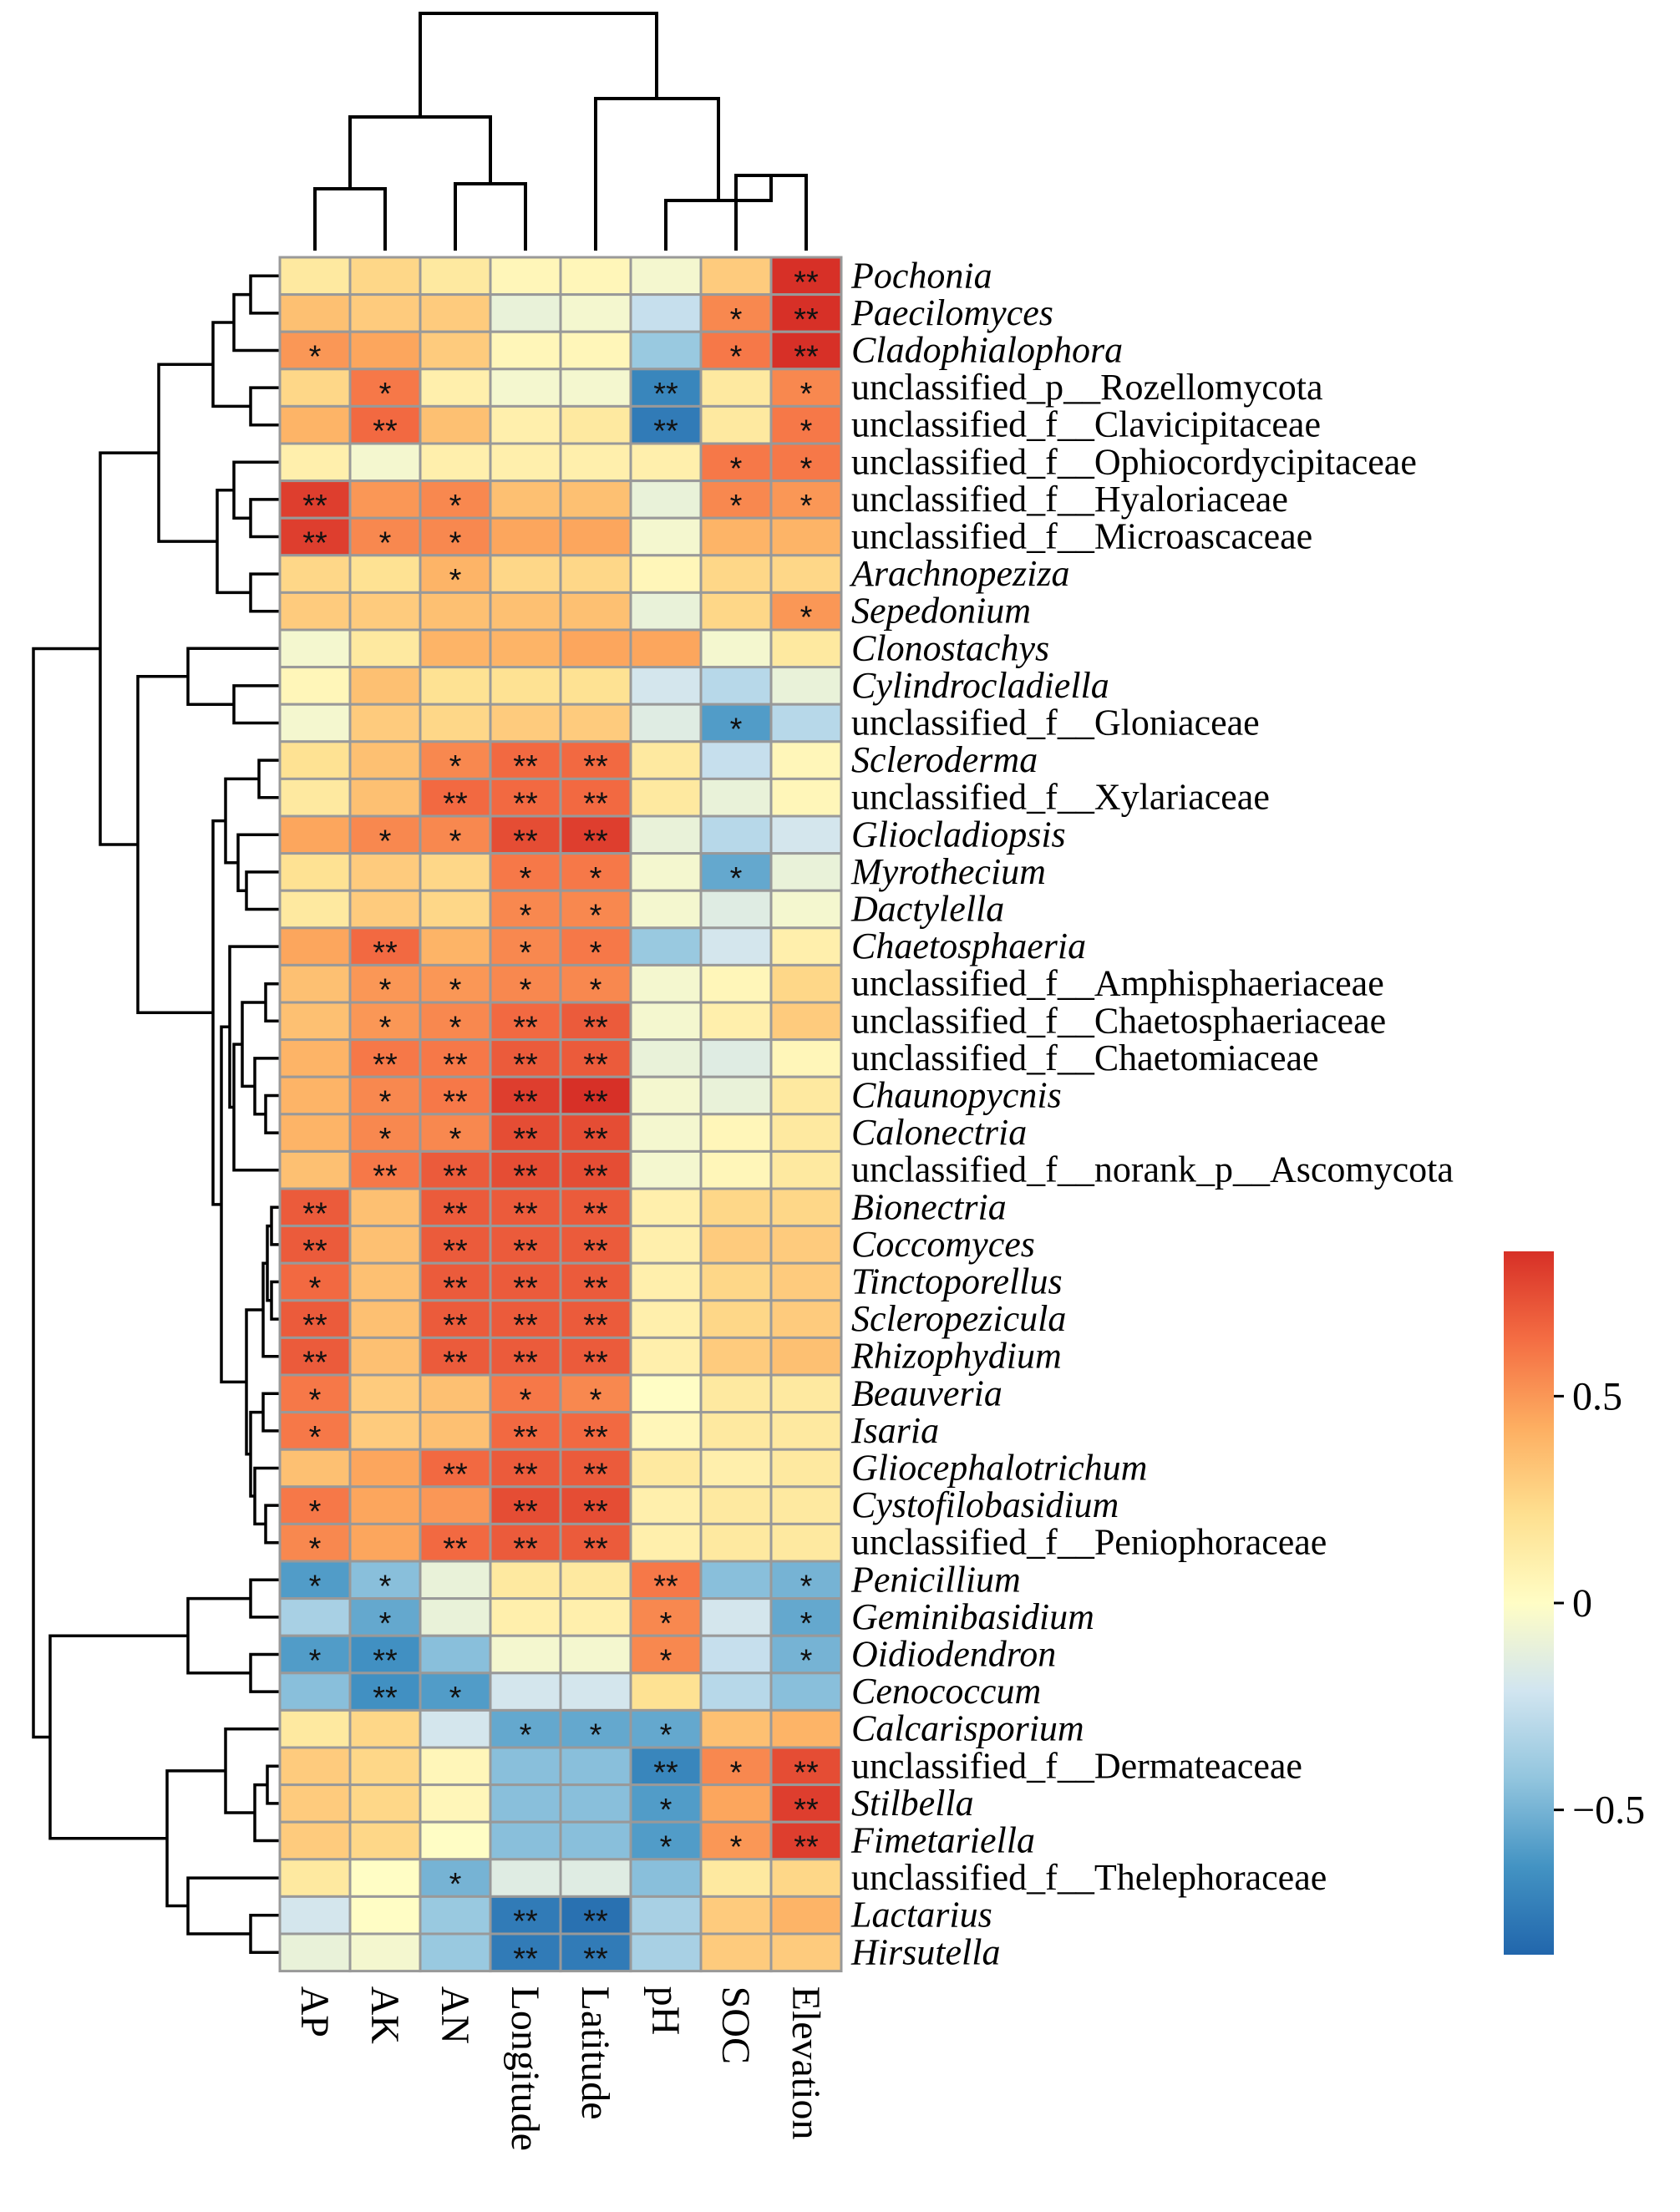  I want to click on row-label: Isaria, so click(894, 1430).